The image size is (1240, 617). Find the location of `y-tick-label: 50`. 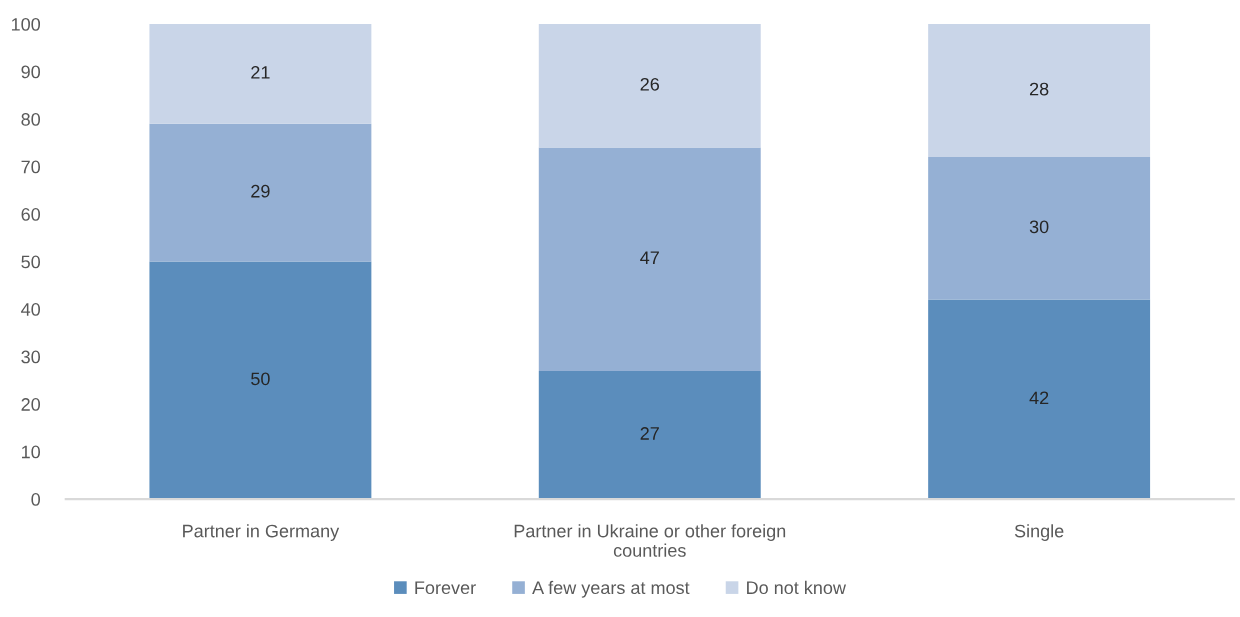

y-tick-label: 50 is located at coordinates (31, 262).